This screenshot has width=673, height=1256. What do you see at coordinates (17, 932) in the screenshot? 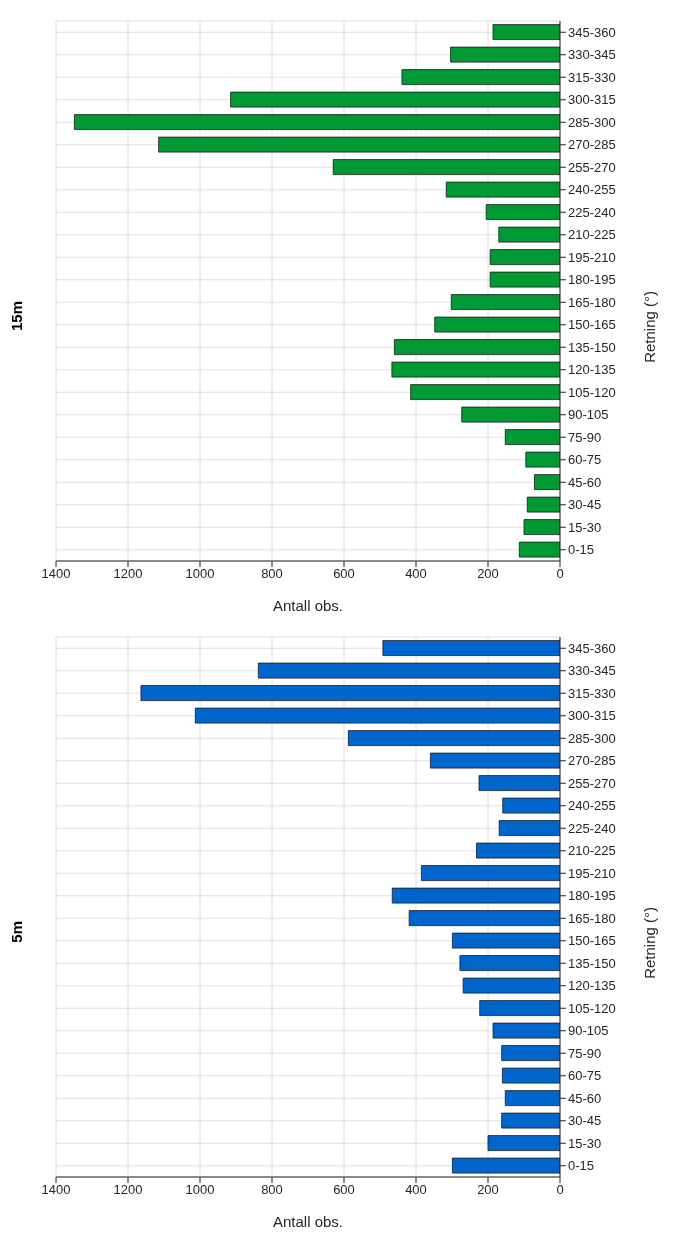
I see `text: 5m` at bounding box center [17, 932].